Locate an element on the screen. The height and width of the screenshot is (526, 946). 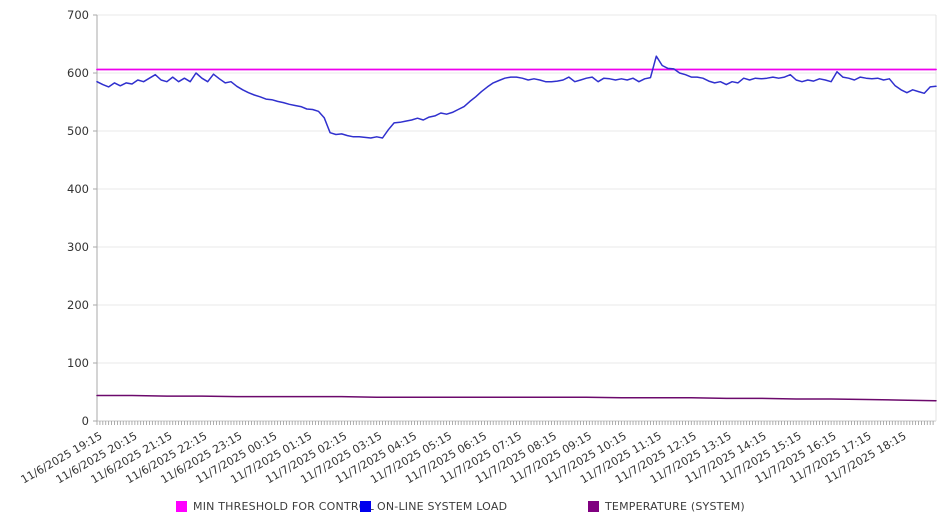
y-tick-label: 300 is located at coordinates (78, 247).